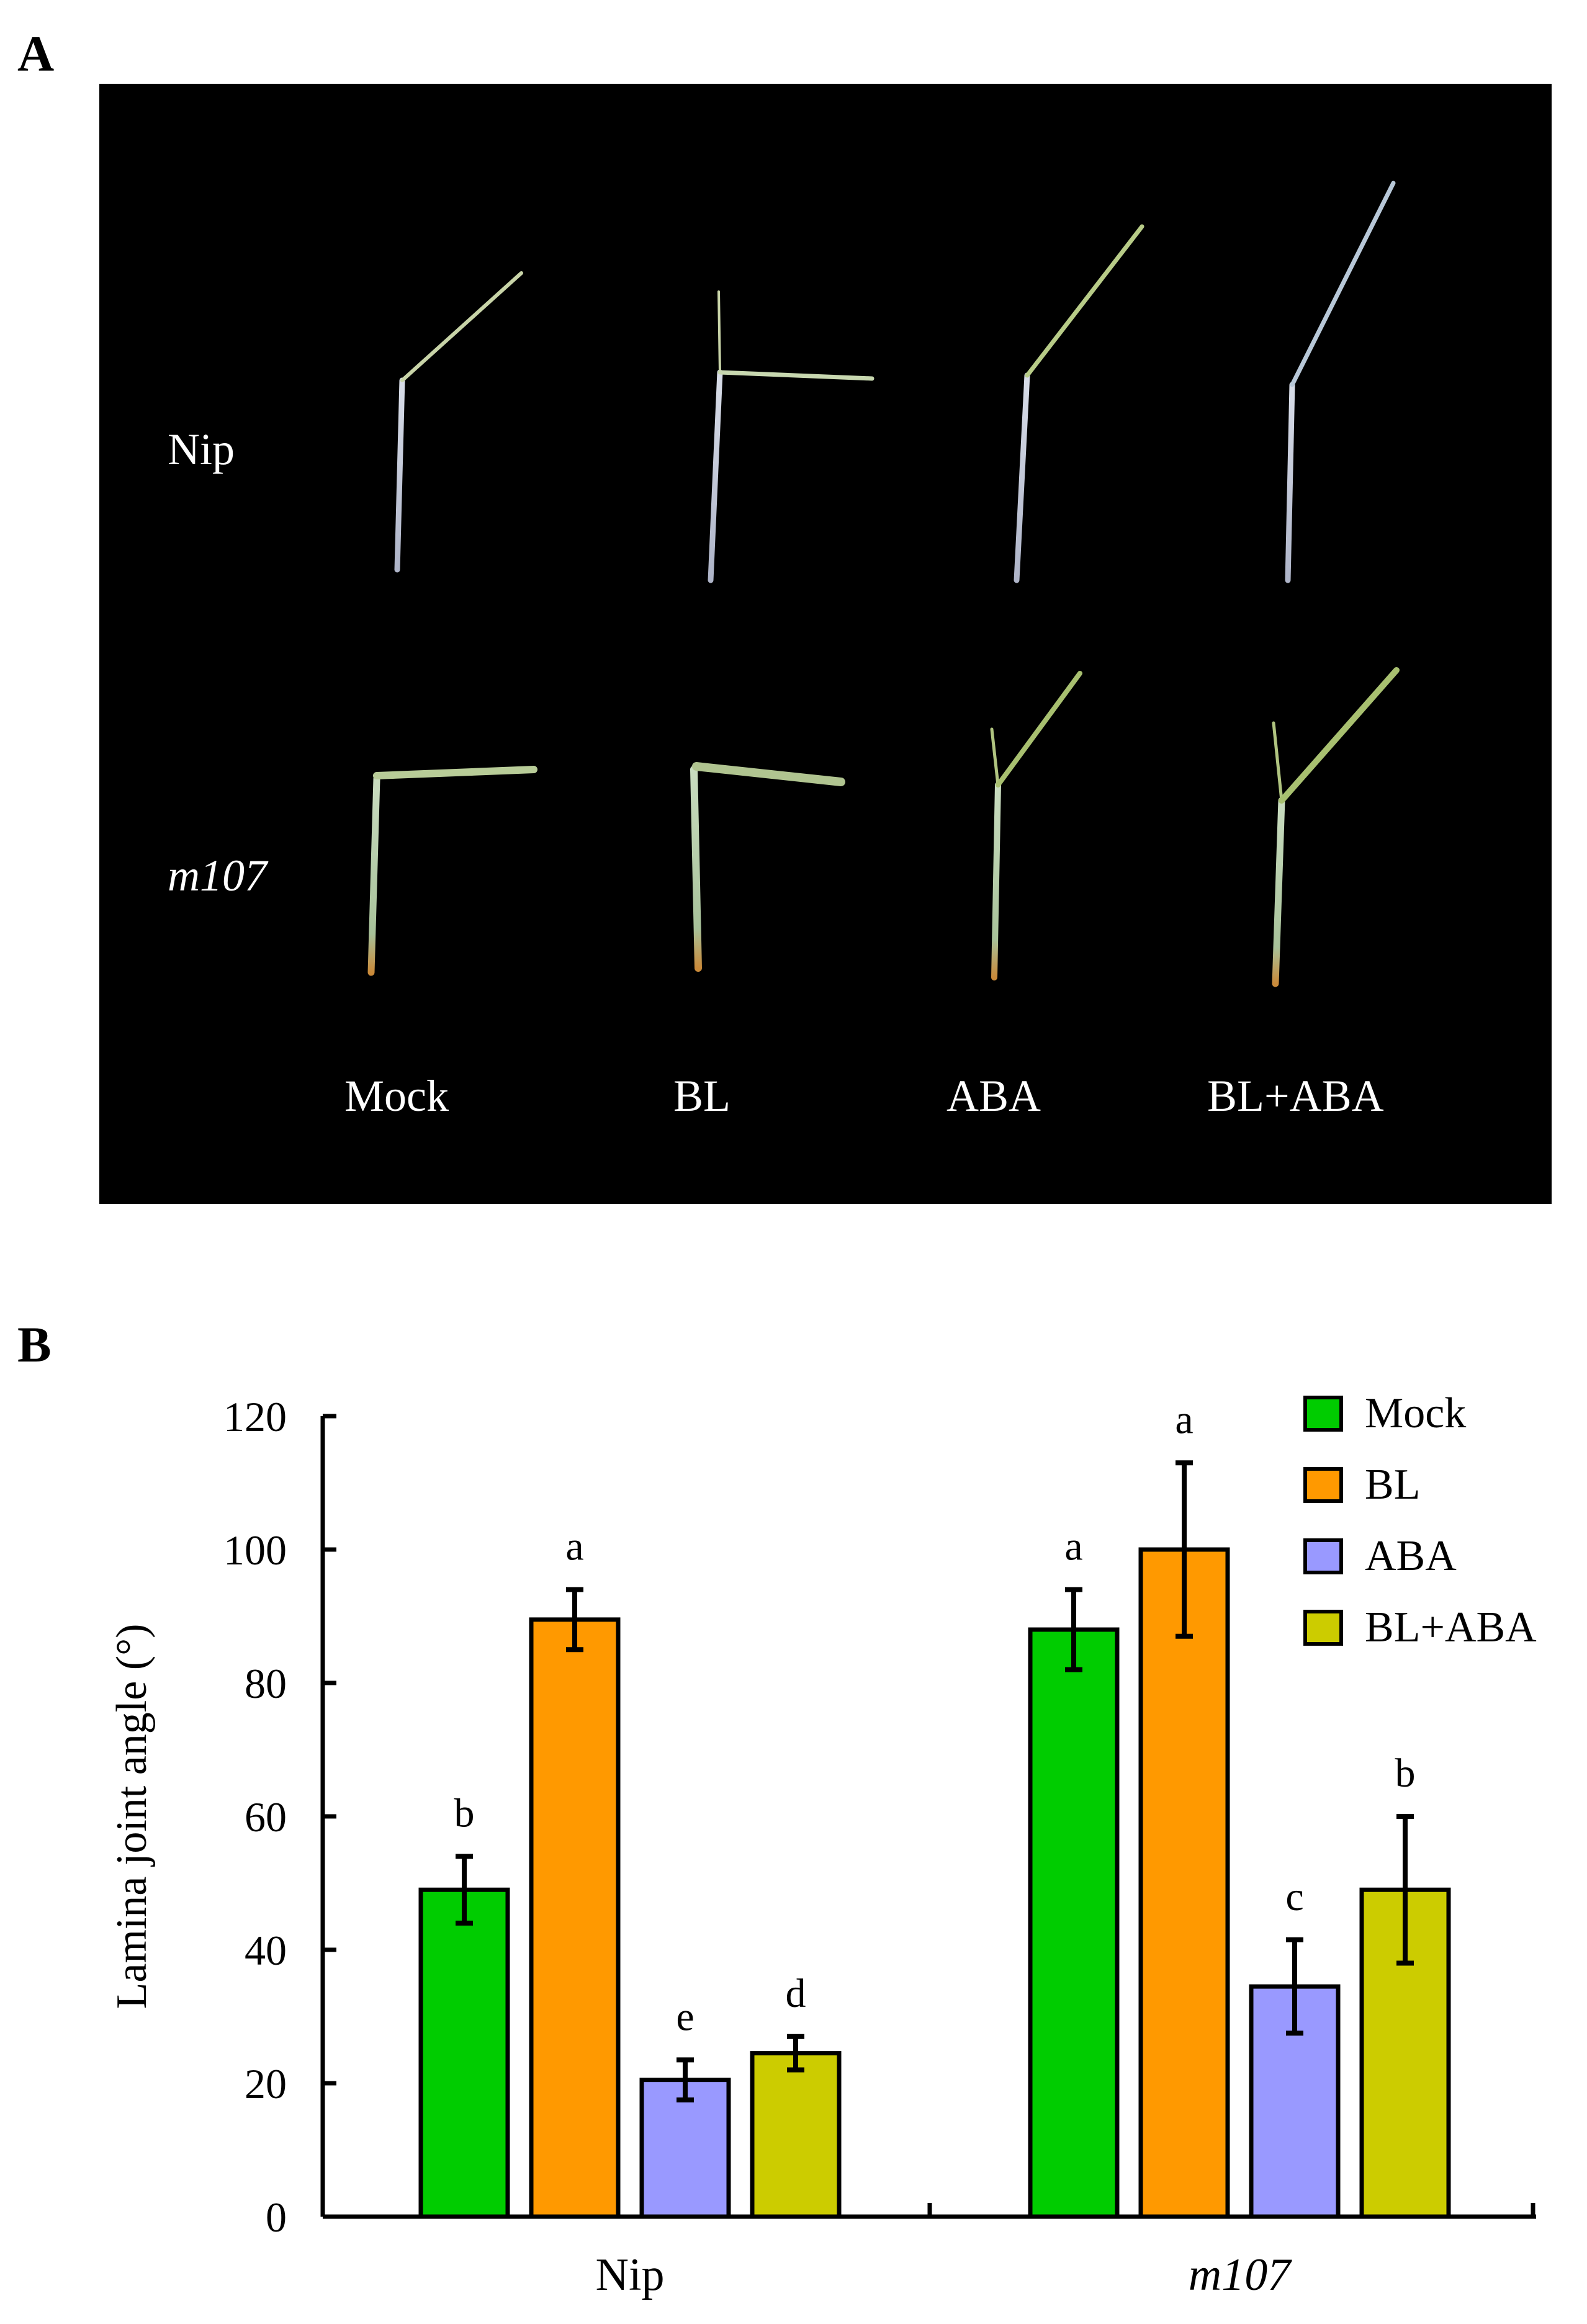 The image size is (1587, 2324). What do you see at coordinates (575, 1918) in the screenshot?
I see `bar-nip-bl` at bounding box center [575, 1918].